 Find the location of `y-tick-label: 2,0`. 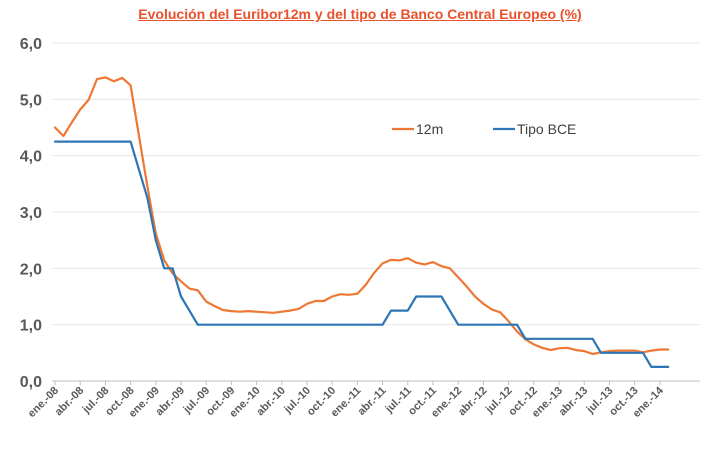

y-tick-label: 2,0 is located at coordinates (31, 269).